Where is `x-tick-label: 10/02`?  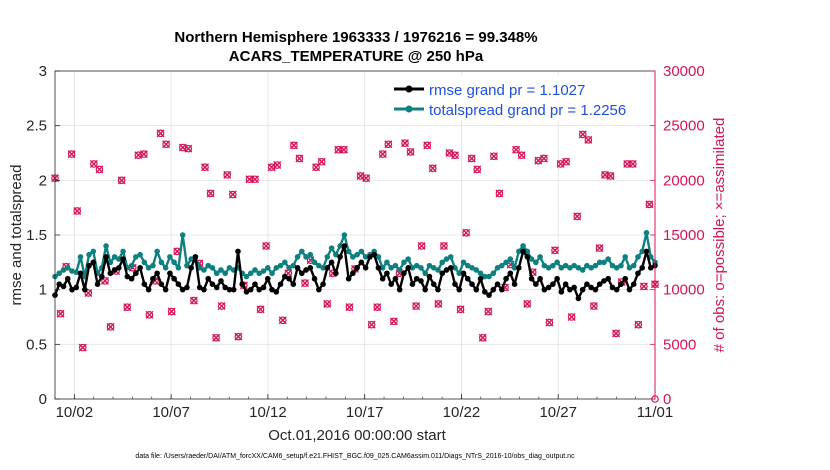 x-tick-label: 10/02 is located at coordinates (75, 412).